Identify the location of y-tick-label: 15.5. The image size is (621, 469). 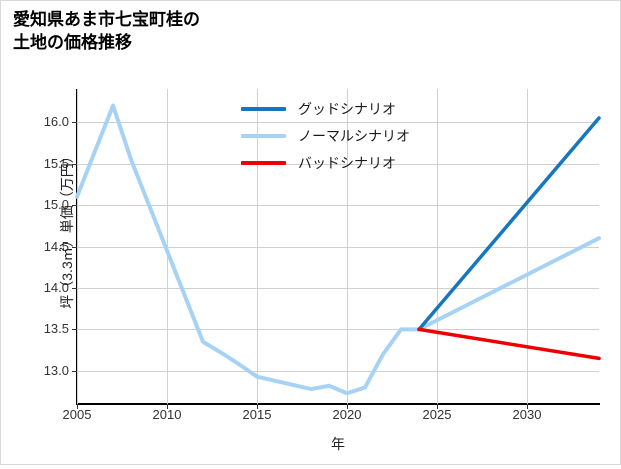
(56, 163).